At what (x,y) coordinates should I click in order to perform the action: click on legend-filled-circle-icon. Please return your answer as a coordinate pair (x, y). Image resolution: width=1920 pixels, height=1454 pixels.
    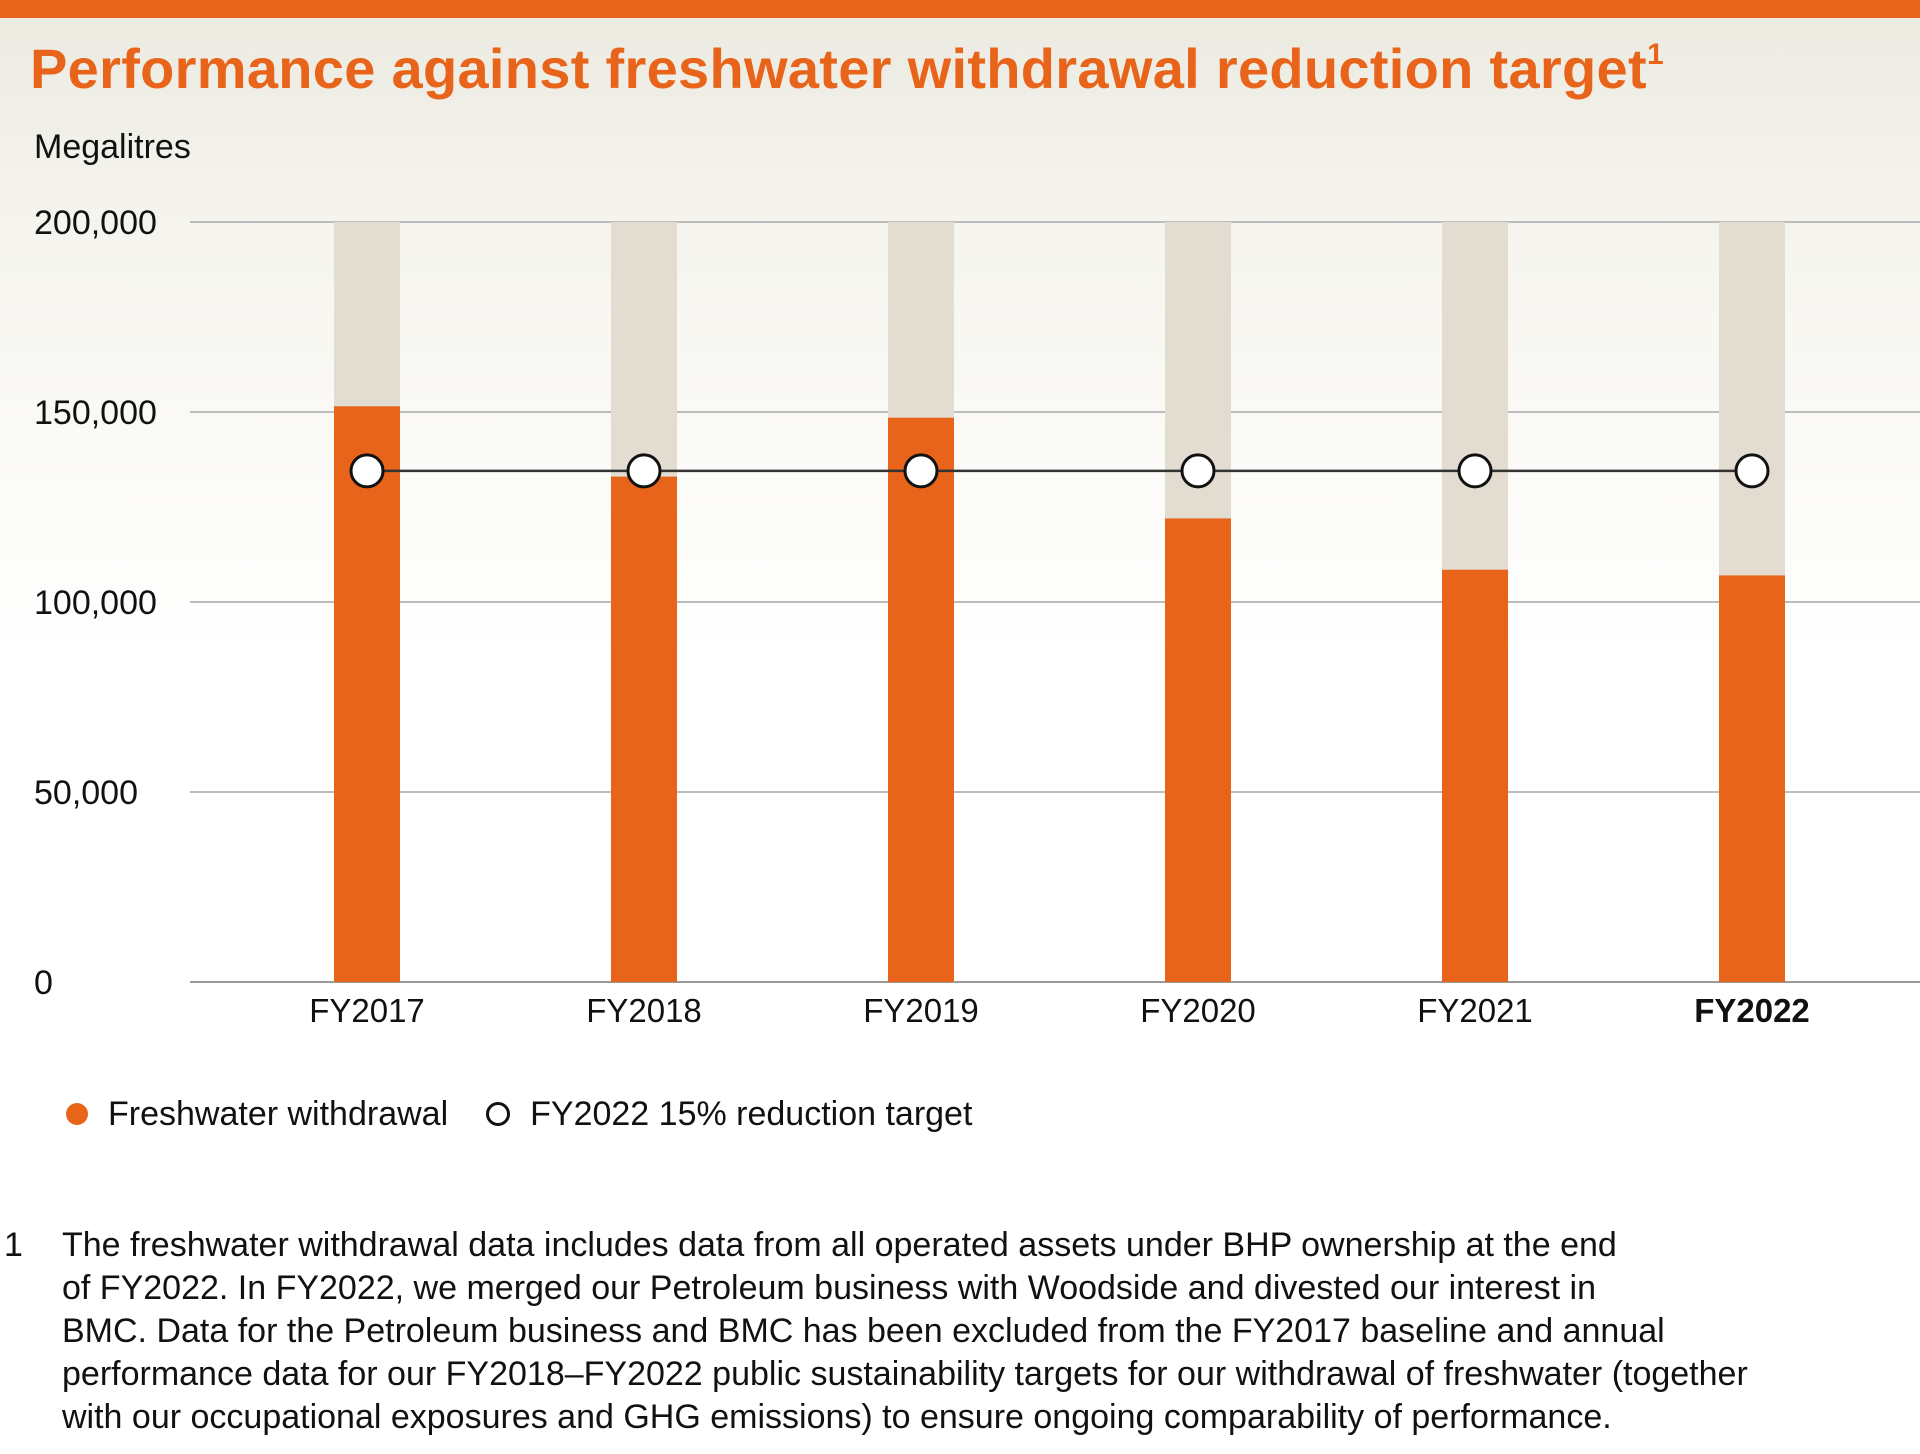
    Looking at the image, I should click on (77, 1114).